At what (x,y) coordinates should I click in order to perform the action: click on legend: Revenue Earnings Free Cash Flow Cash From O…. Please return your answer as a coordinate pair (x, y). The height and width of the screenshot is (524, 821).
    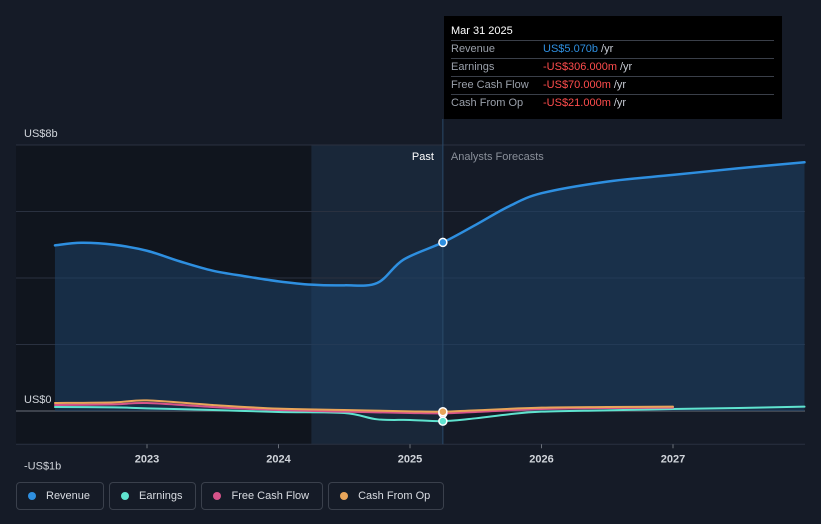
    Looking at the image, I should click on (230, 496).